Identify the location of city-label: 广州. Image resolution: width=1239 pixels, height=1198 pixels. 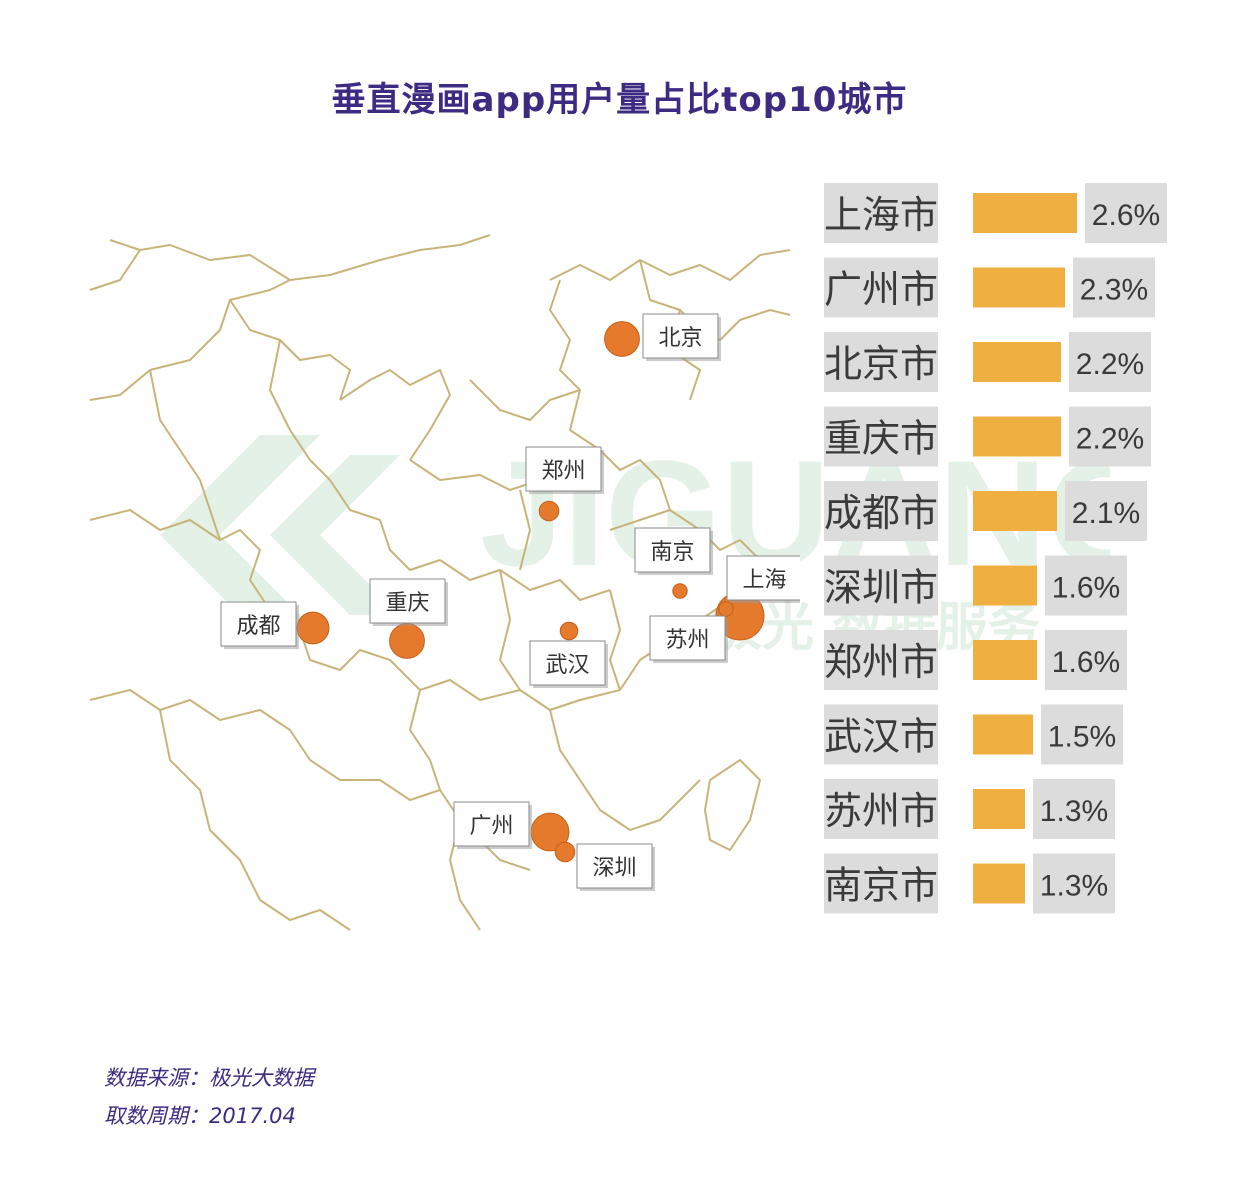
(492, 825).